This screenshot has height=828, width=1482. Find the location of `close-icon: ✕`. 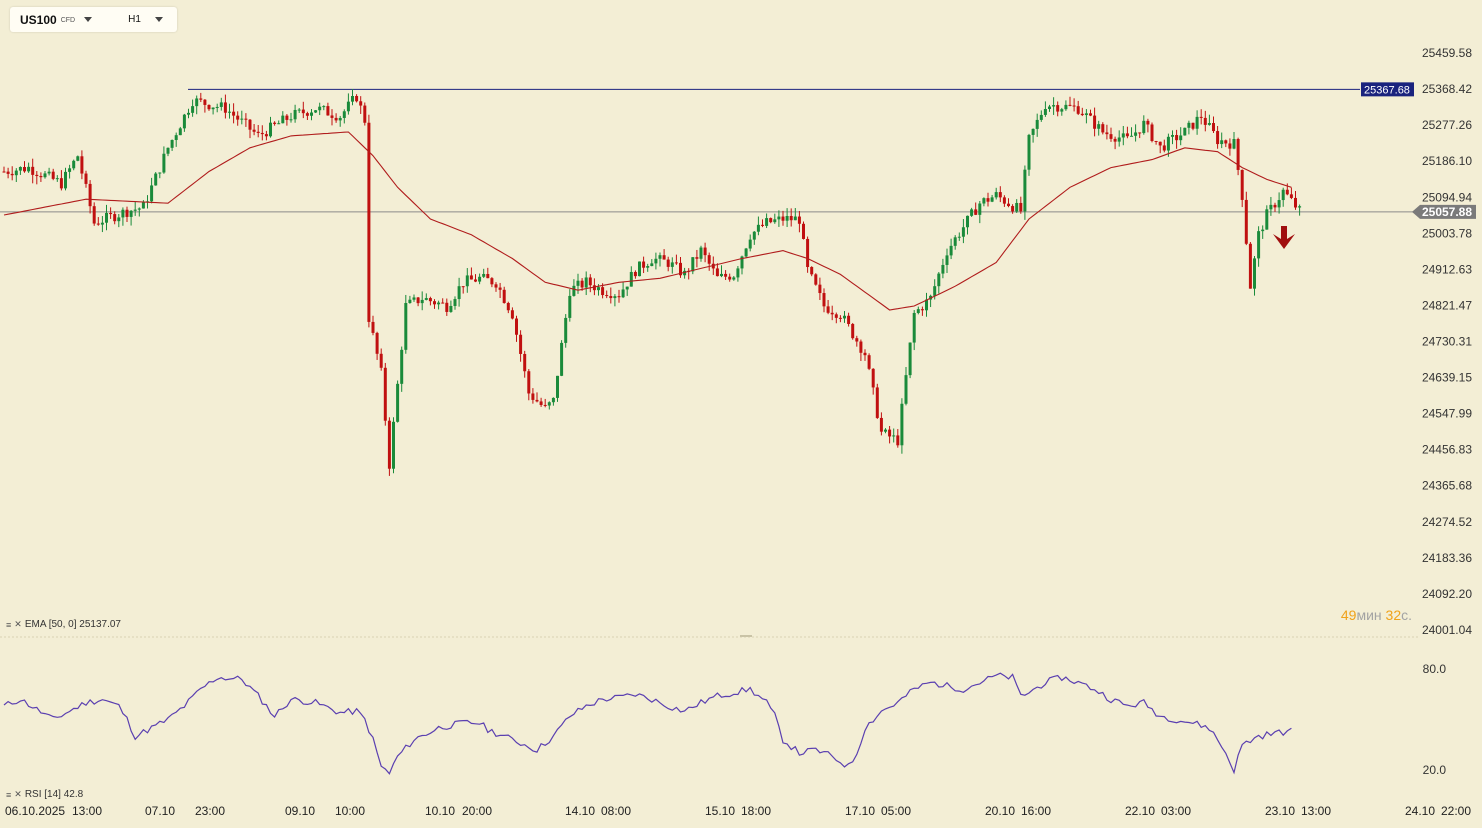

close-icon: ✕ is located at coordinates (18, 794).